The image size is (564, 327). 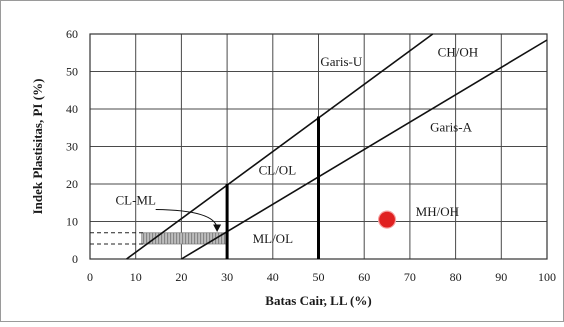 I want to click on y-tick-label: 40, so click(x=72, y=109).